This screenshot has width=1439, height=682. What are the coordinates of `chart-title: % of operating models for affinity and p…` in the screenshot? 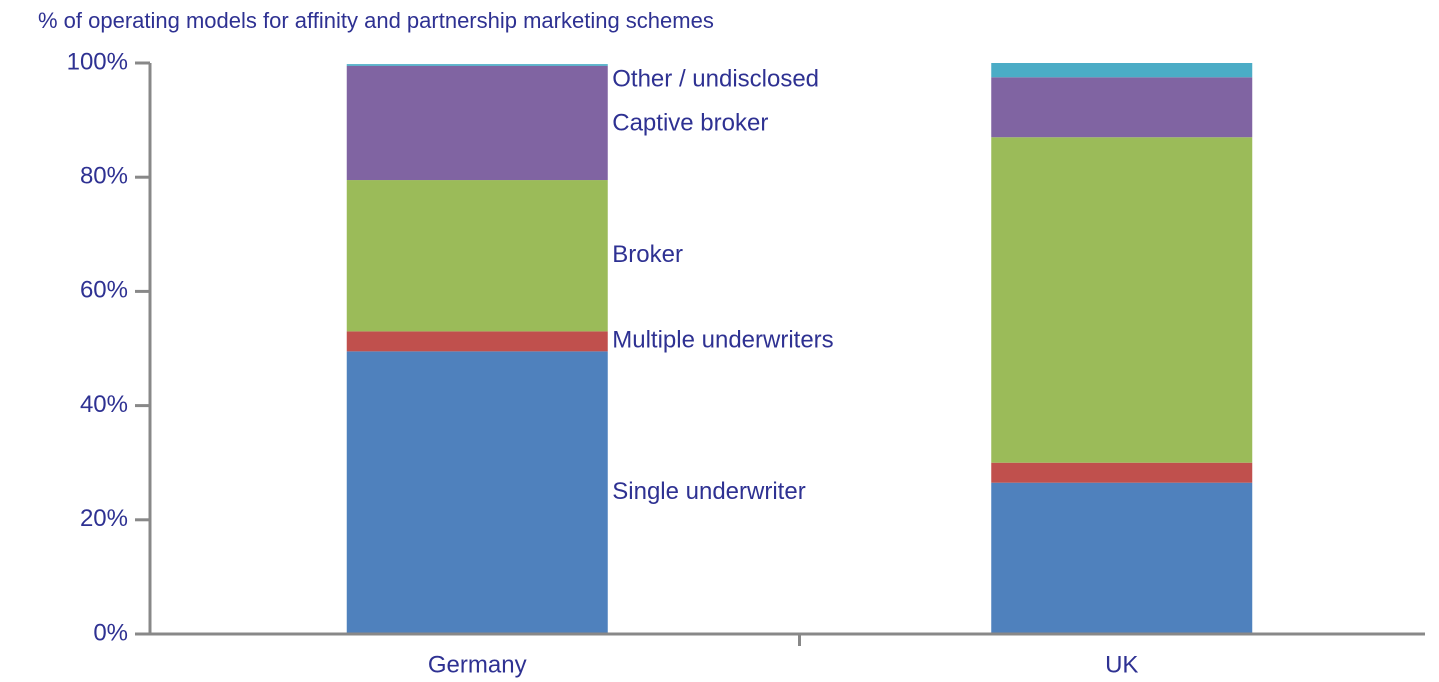 It's located at (376, 20).